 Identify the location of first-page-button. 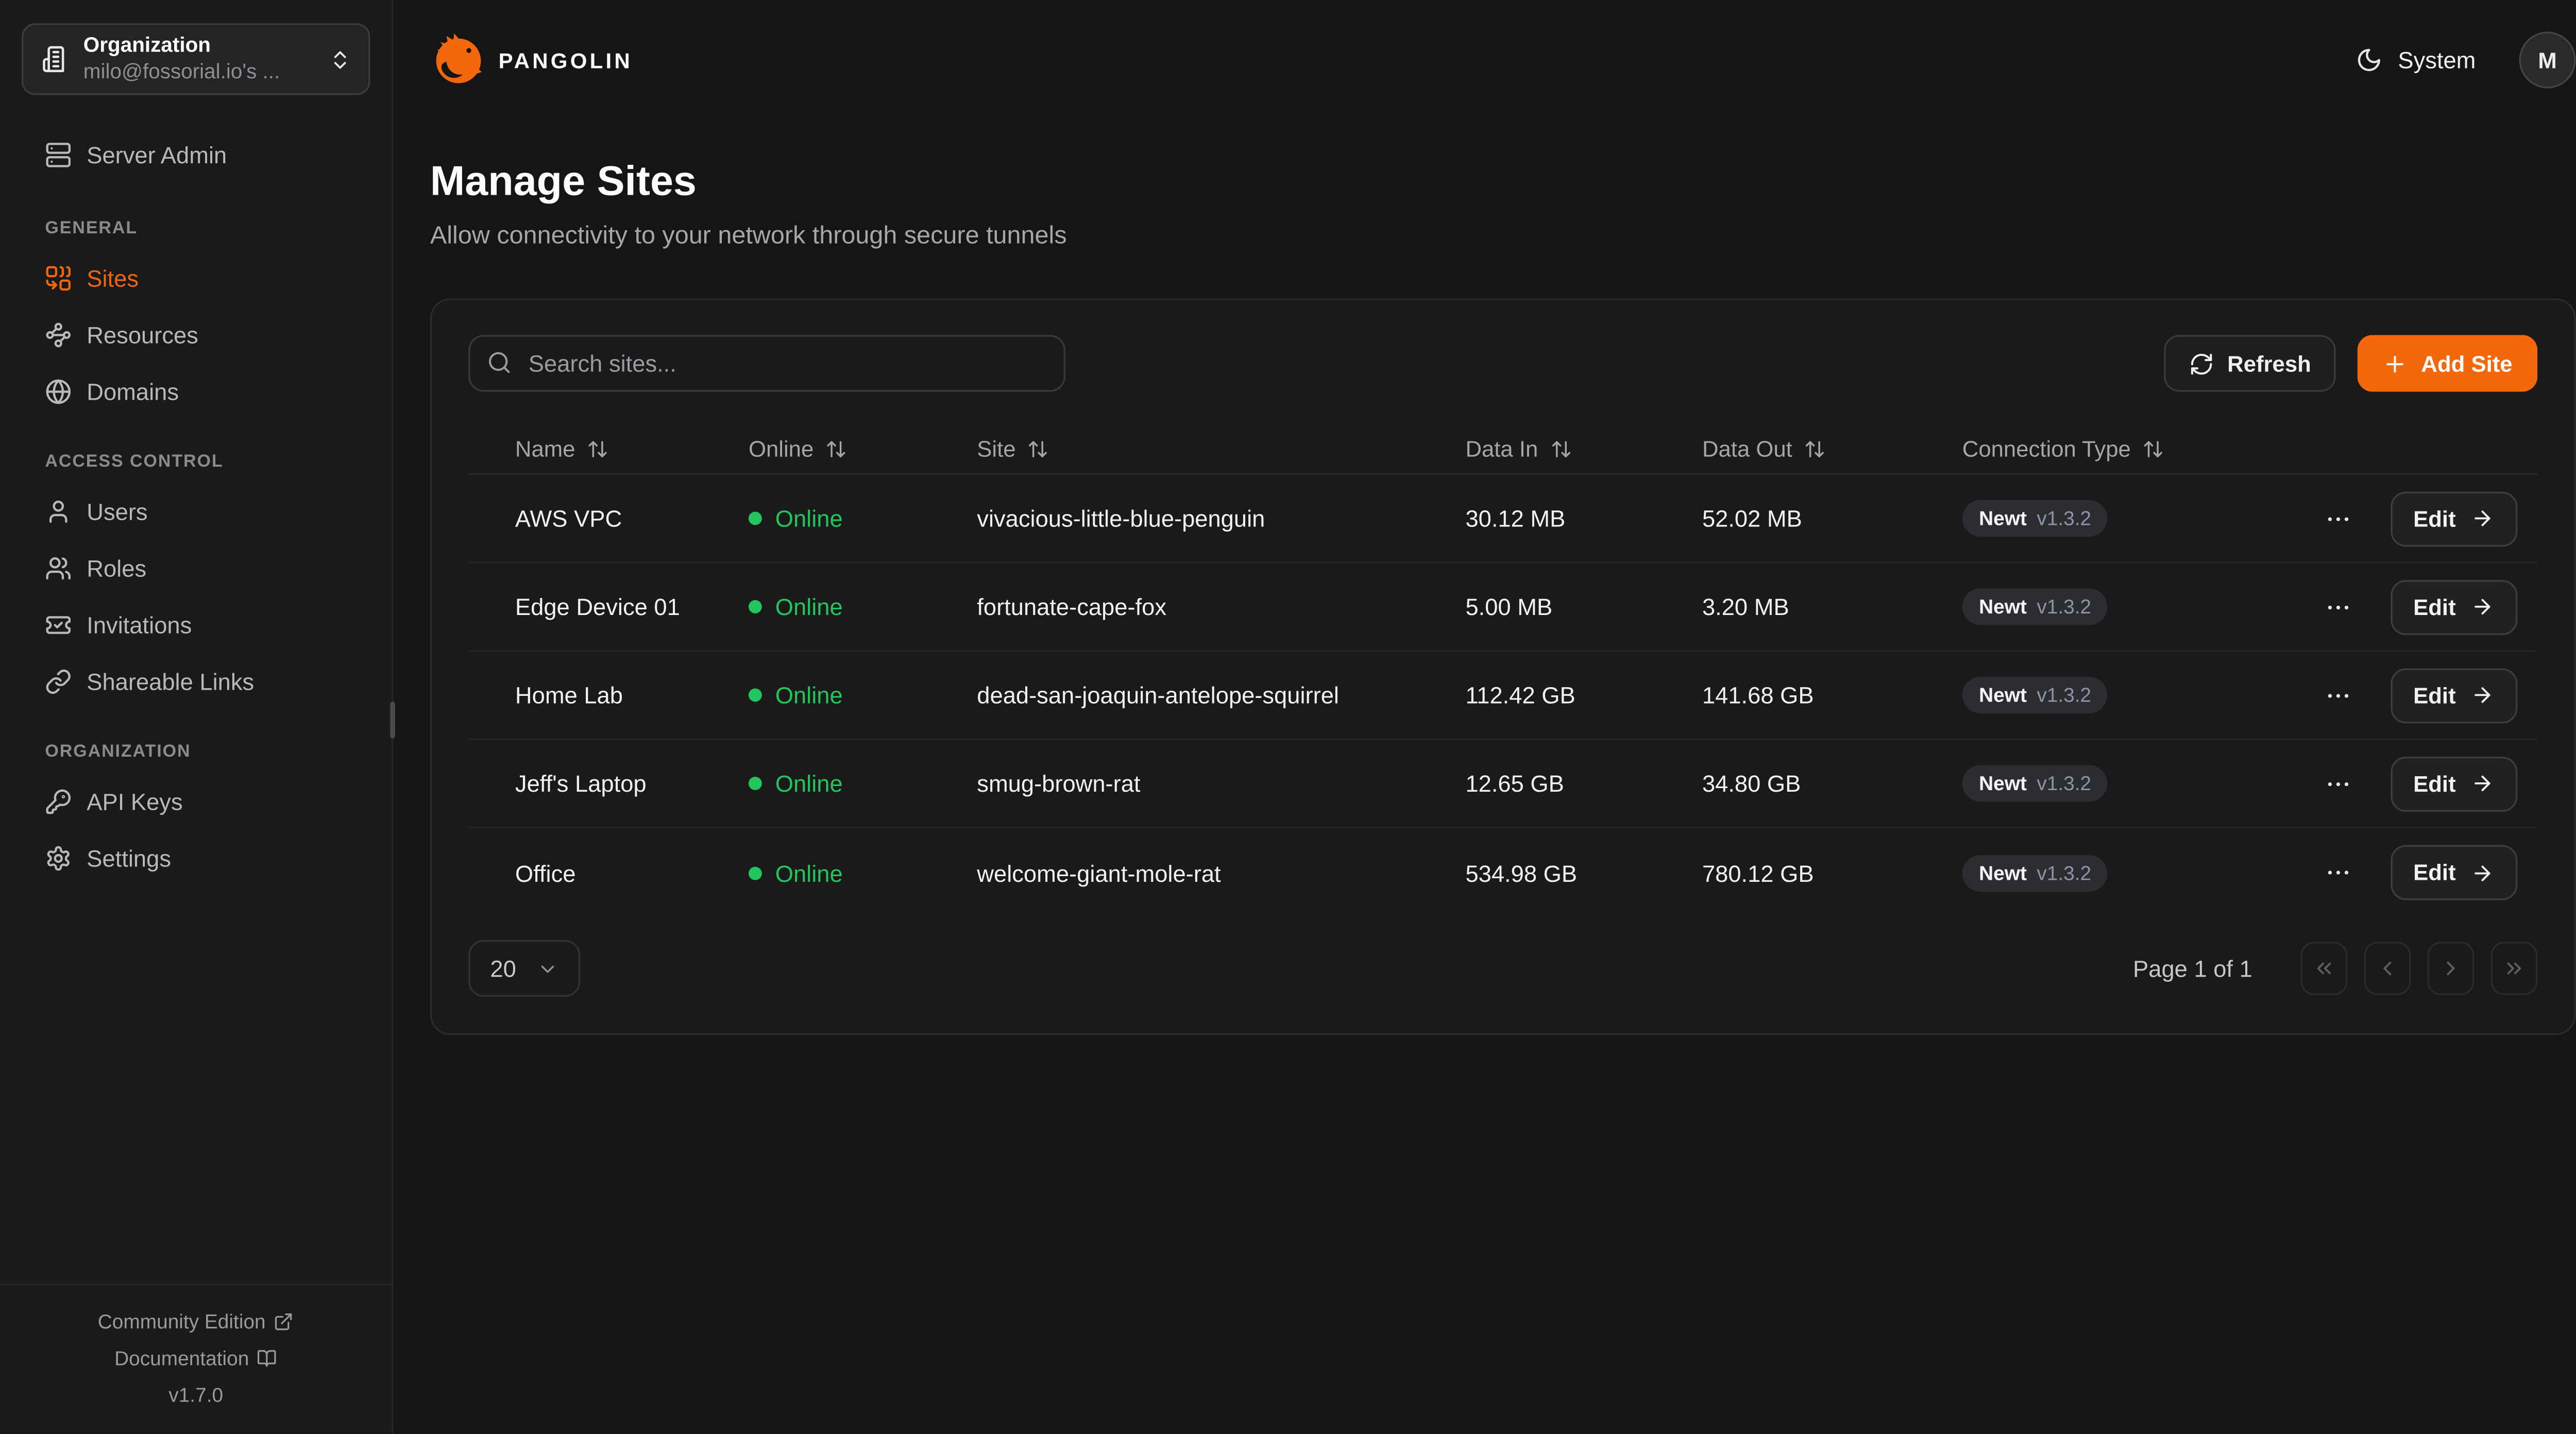
(2324, 968).